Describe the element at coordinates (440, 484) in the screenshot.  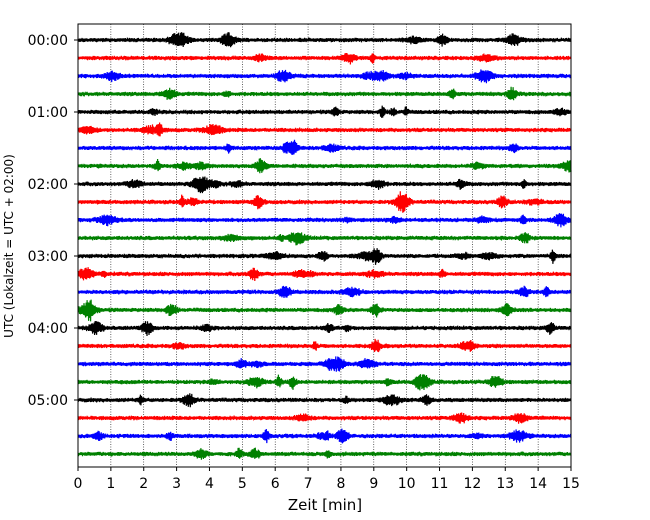
I see `x-tick-label: 11` at that location.